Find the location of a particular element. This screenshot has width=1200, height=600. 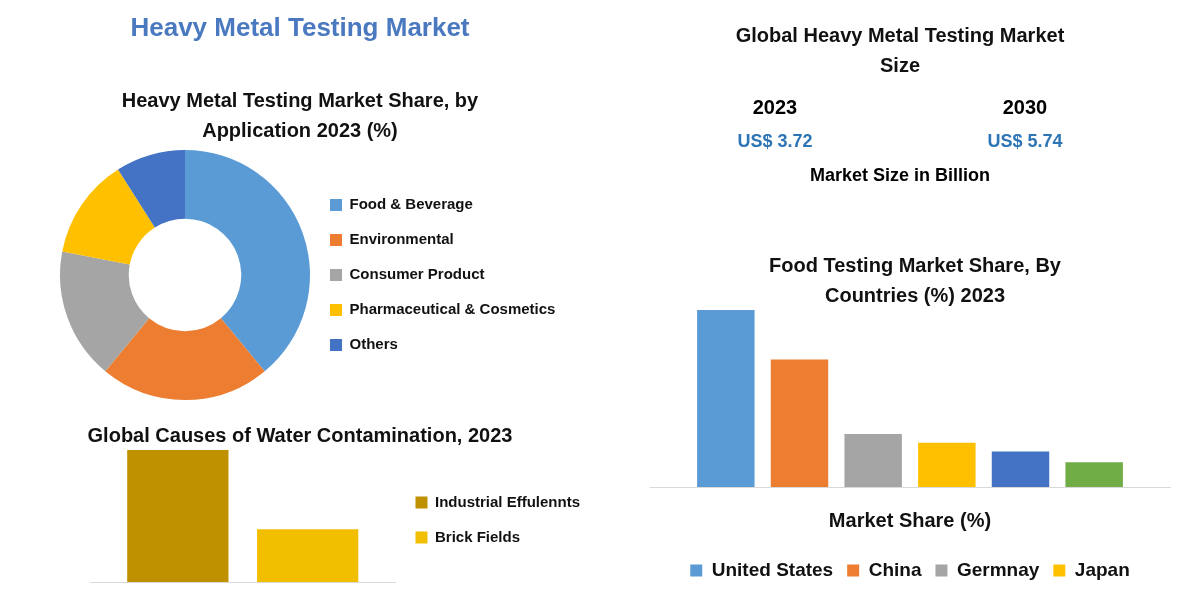

legend-label: Brick Fields is located at coordinates (478, 536).